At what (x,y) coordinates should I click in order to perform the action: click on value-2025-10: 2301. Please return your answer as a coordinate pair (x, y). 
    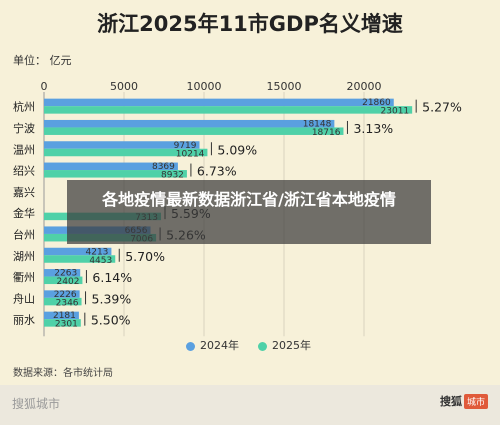
    Looking at the image, I should click on (66, 325).